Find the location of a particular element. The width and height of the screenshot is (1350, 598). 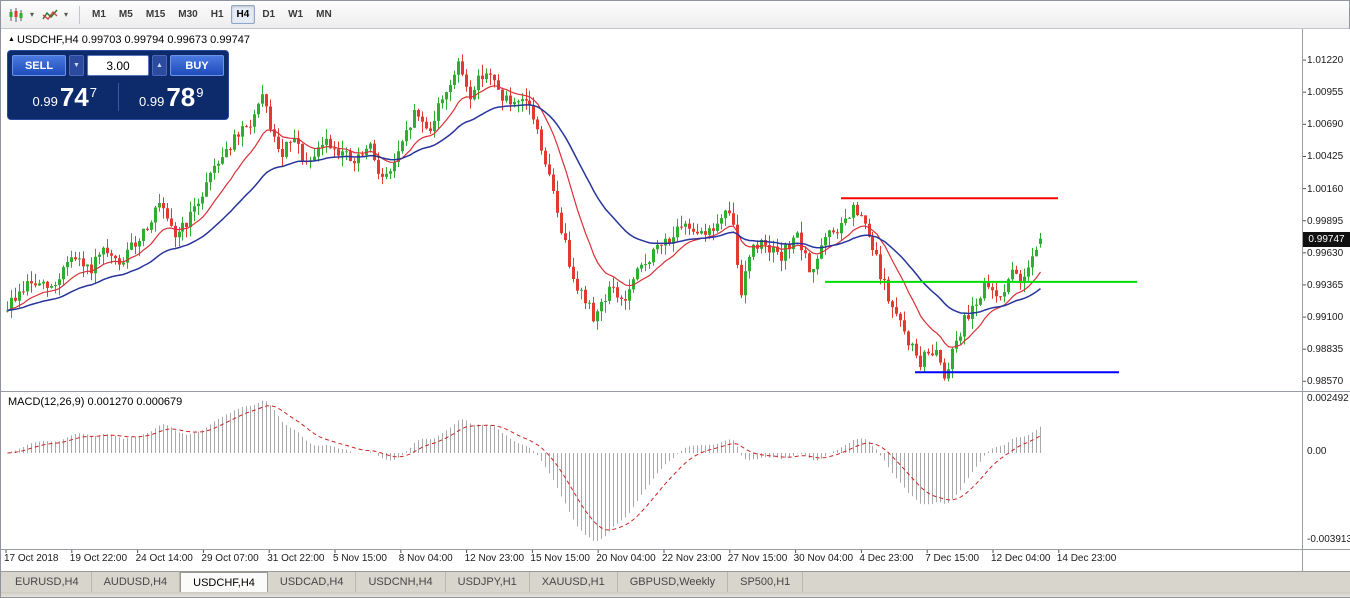

chart-tab-usdjpy: USDJPY,H1 is located at coordinates (488, 582).